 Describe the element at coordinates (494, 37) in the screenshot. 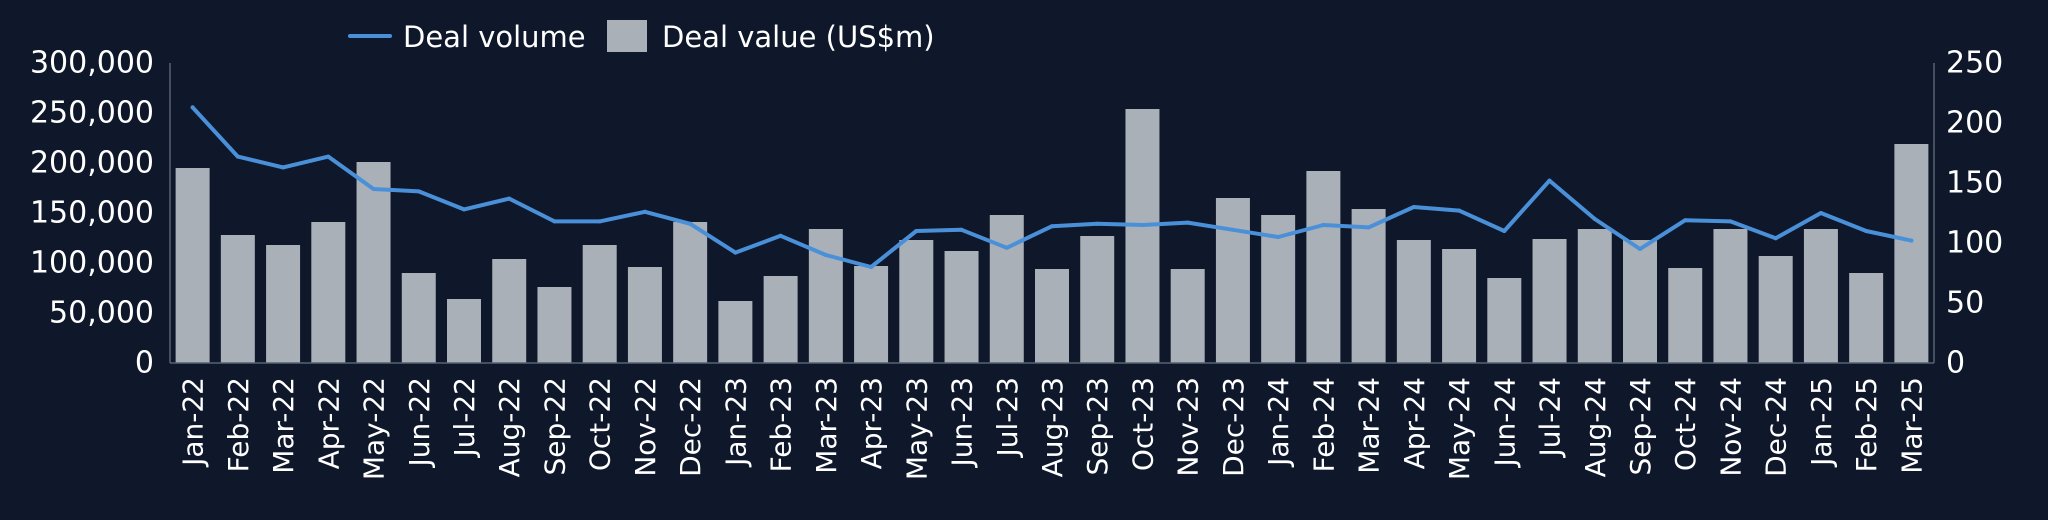

I see `legend-label-deal-volume: Deal volume` at that location.